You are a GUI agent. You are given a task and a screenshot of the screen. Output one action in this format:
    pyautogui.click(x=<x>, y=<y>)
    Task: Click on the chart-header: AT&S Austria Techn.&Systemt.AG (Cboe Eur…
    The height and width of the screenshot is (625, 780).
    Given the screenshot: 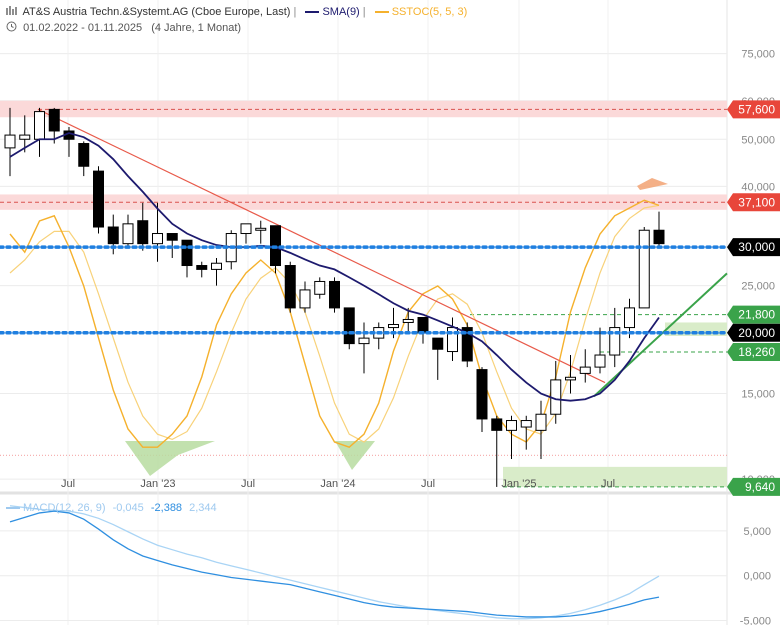 What is the action you would take?
    pyautogui.click(x=236, y=11)
    